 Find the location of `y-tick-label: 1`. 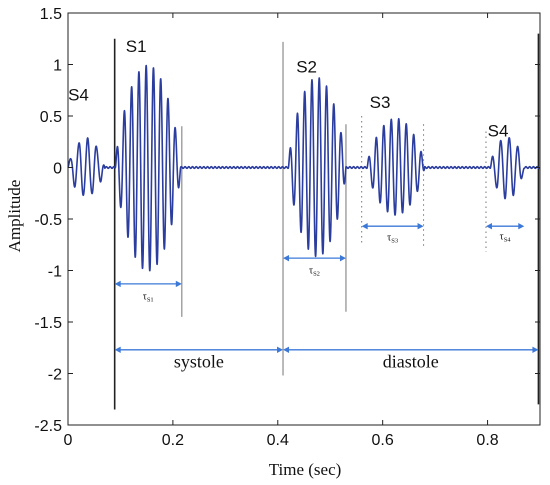

y-tick-label: 1 is located at coordinates (57, 66).